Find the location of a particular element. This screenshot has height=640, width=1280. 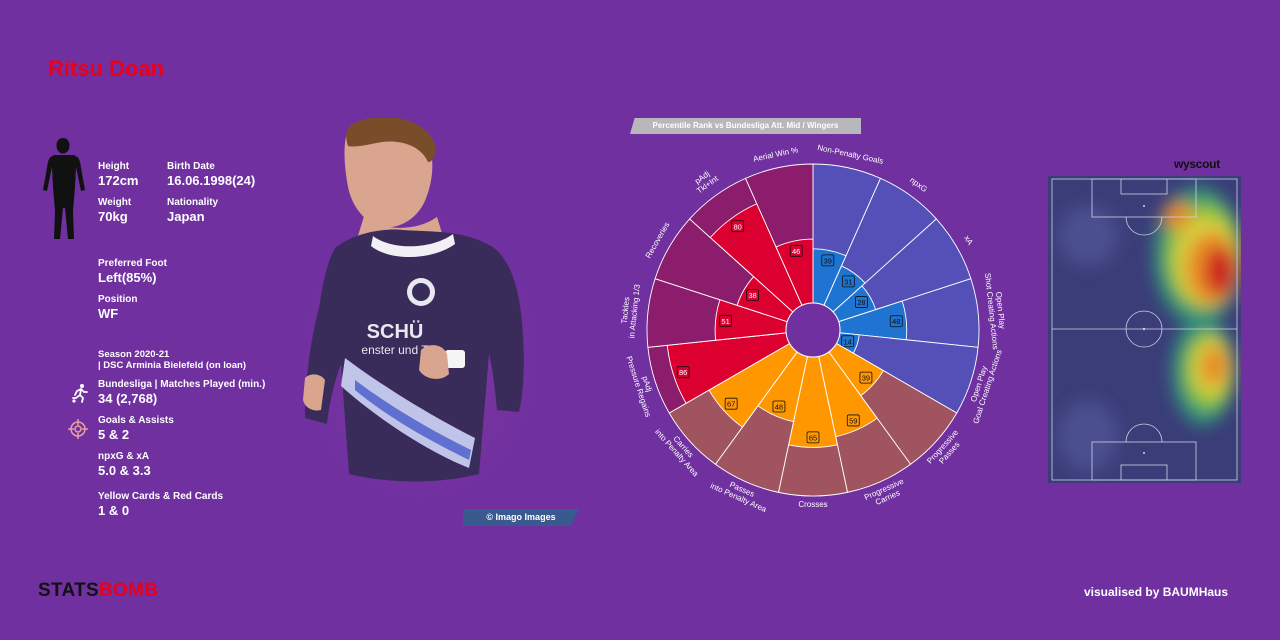

target-icon is located at coordinates (78, 429).